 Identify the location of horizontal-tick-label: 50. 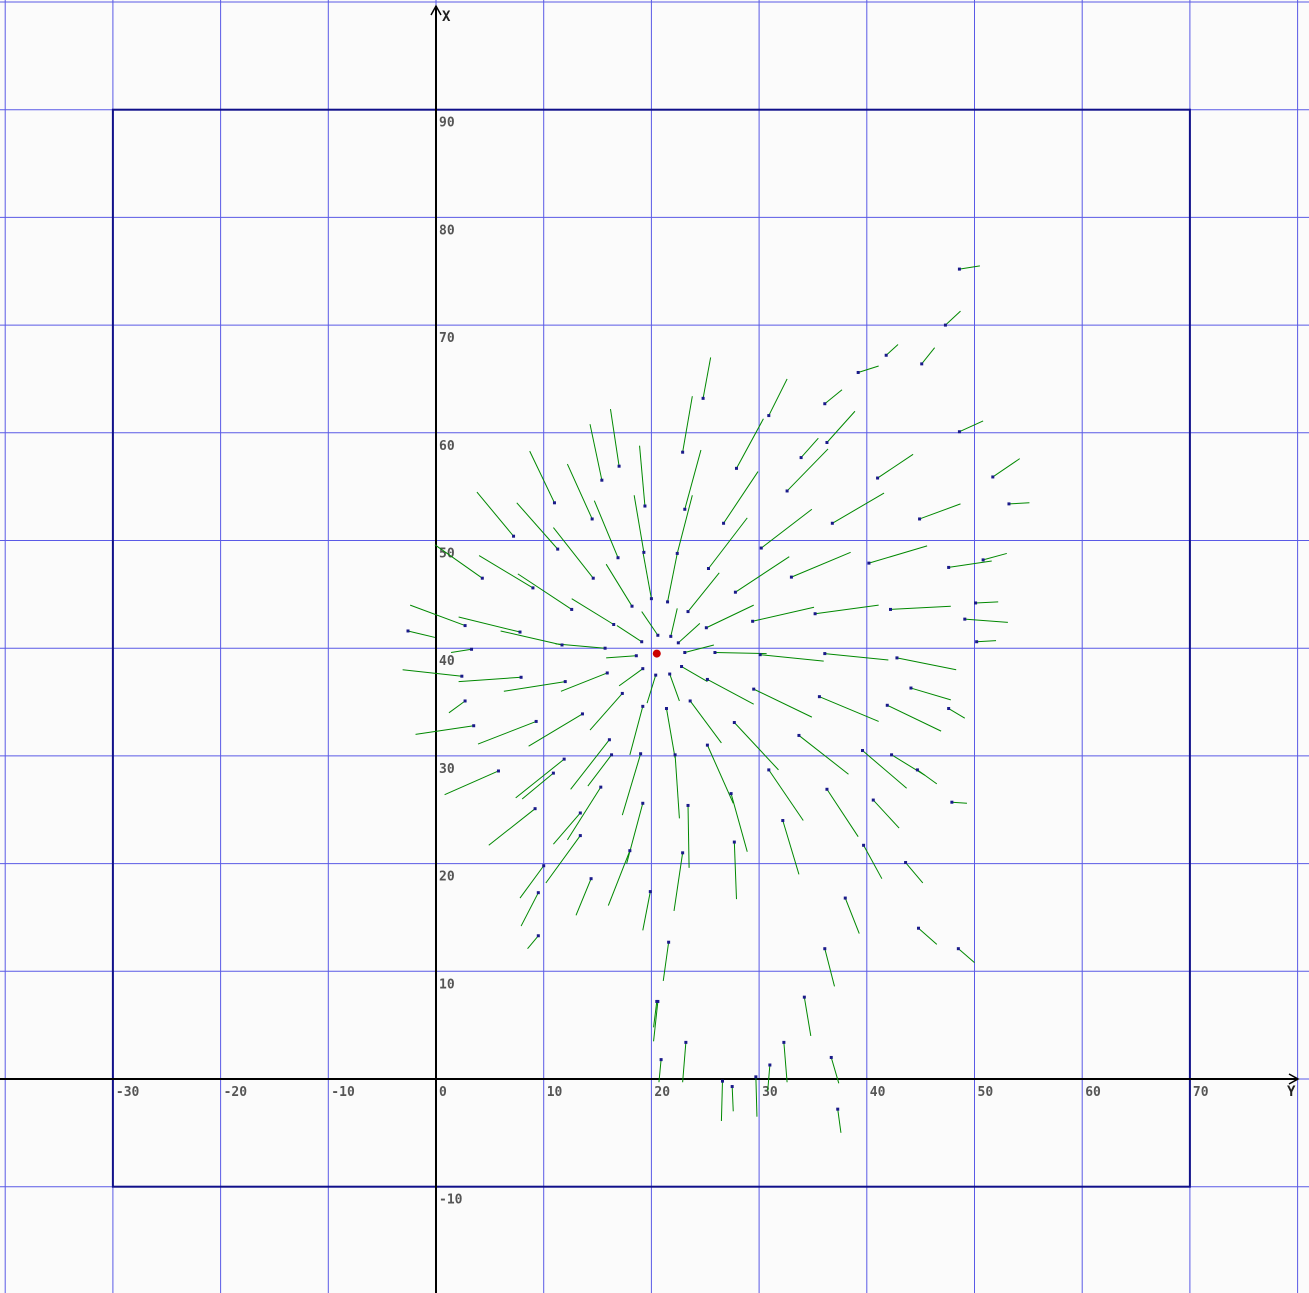
(986, 1092).